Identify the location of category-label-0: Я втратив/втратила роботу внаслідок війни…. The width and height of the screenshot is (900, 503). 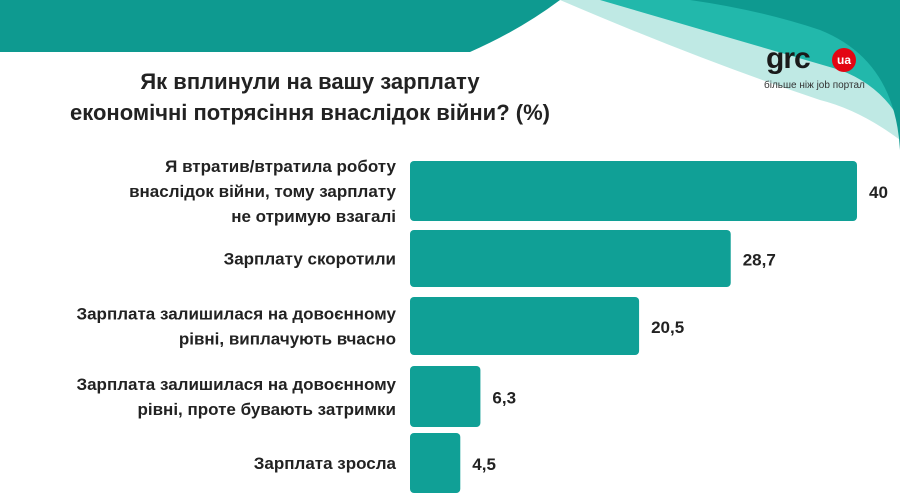
(262, 191).